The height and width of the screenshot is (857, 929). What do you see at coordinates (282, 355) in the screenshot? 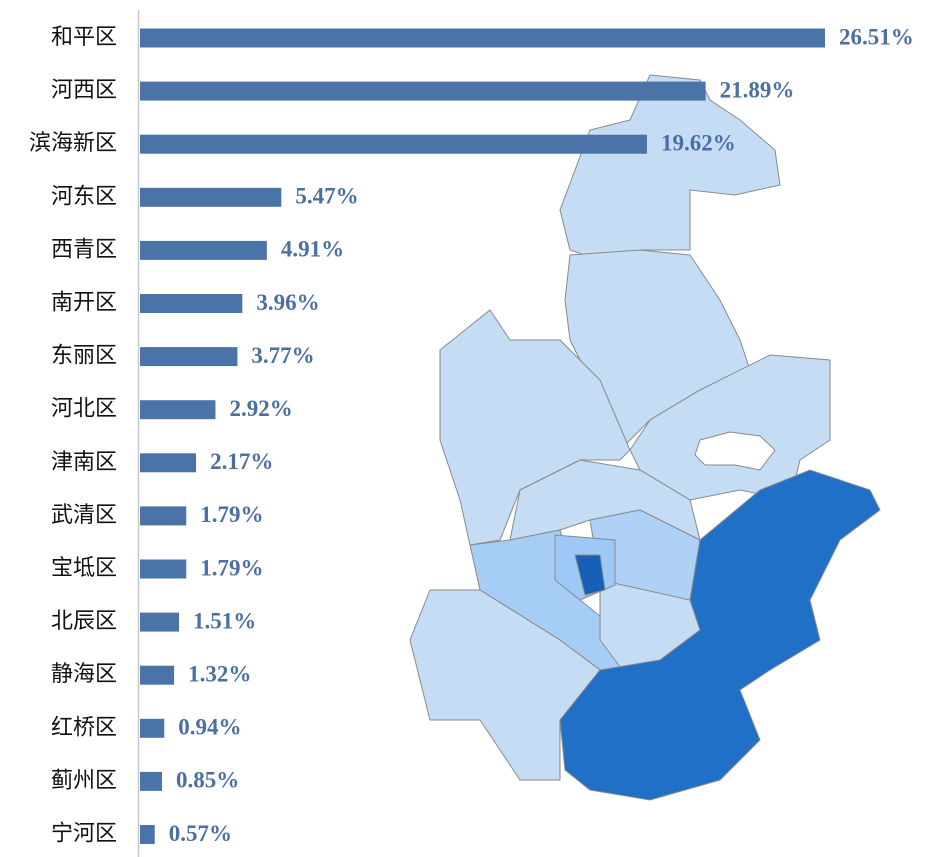
I see `value-label: 3.77%` at bounding box center [282, 355].